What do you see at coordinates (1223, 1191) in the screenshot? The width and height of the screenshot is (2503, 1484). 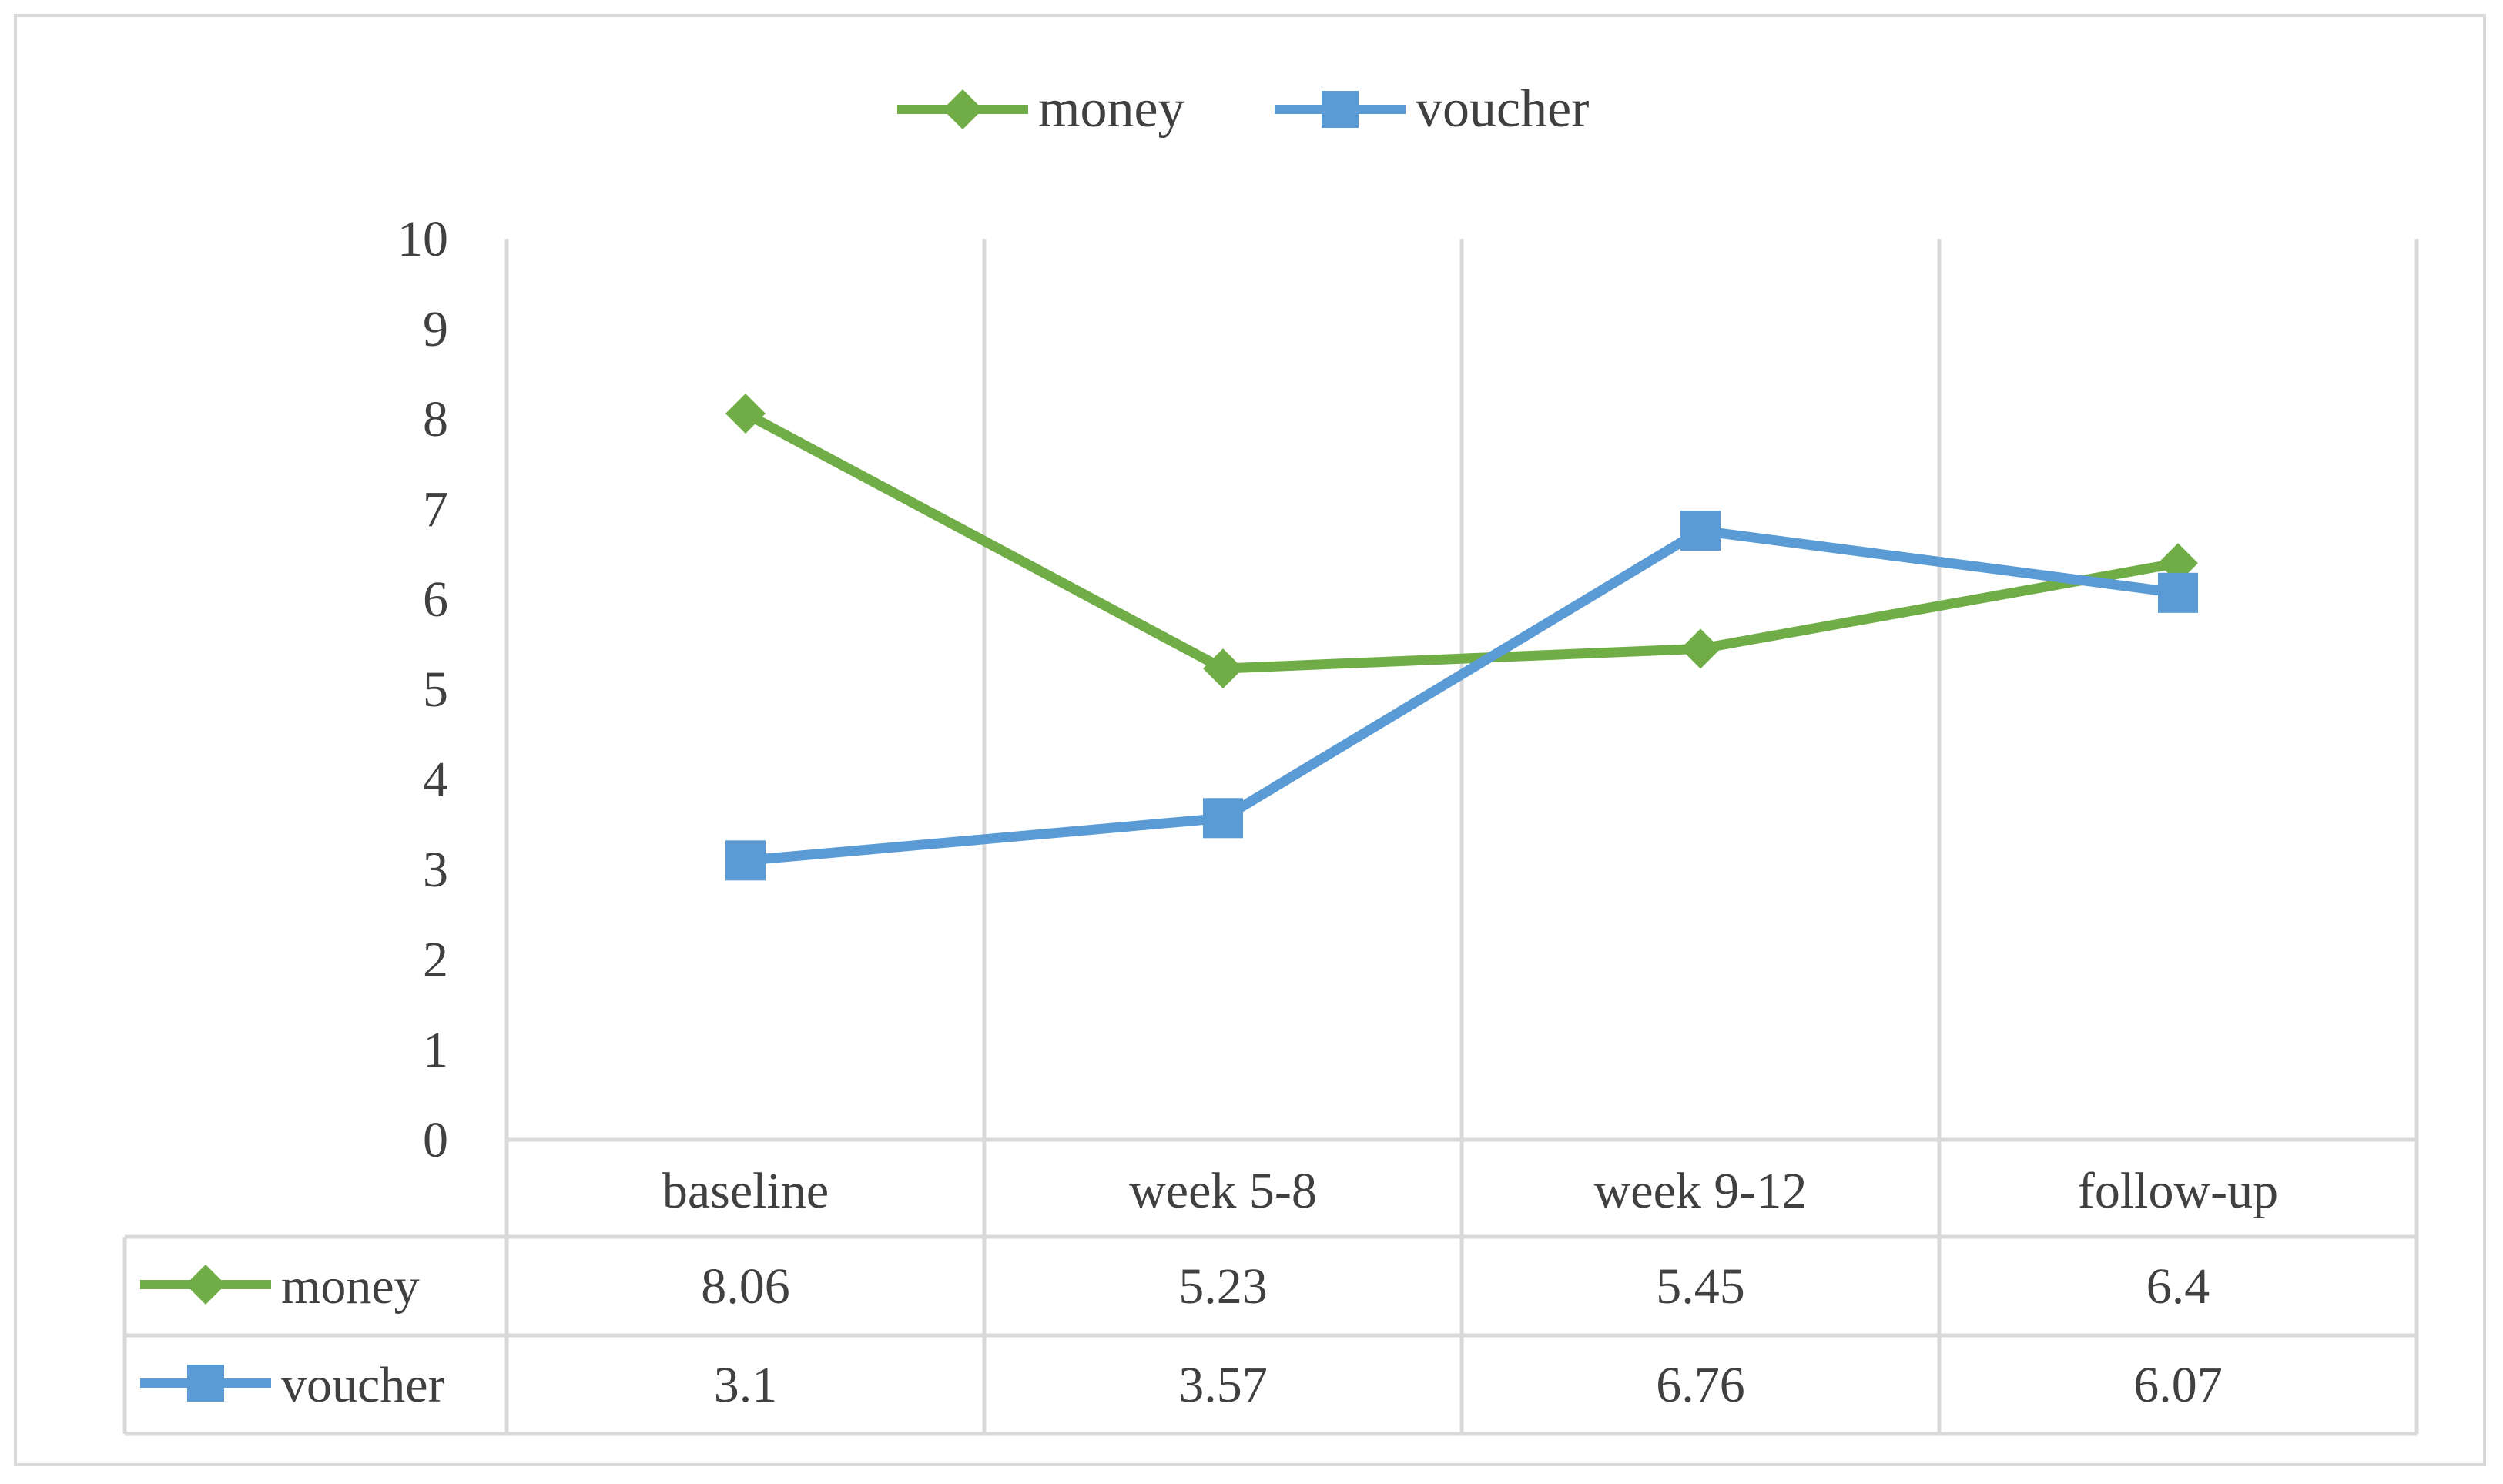 I see `x-tick-label: week 5-8` at bounding box center [1223, 1191].